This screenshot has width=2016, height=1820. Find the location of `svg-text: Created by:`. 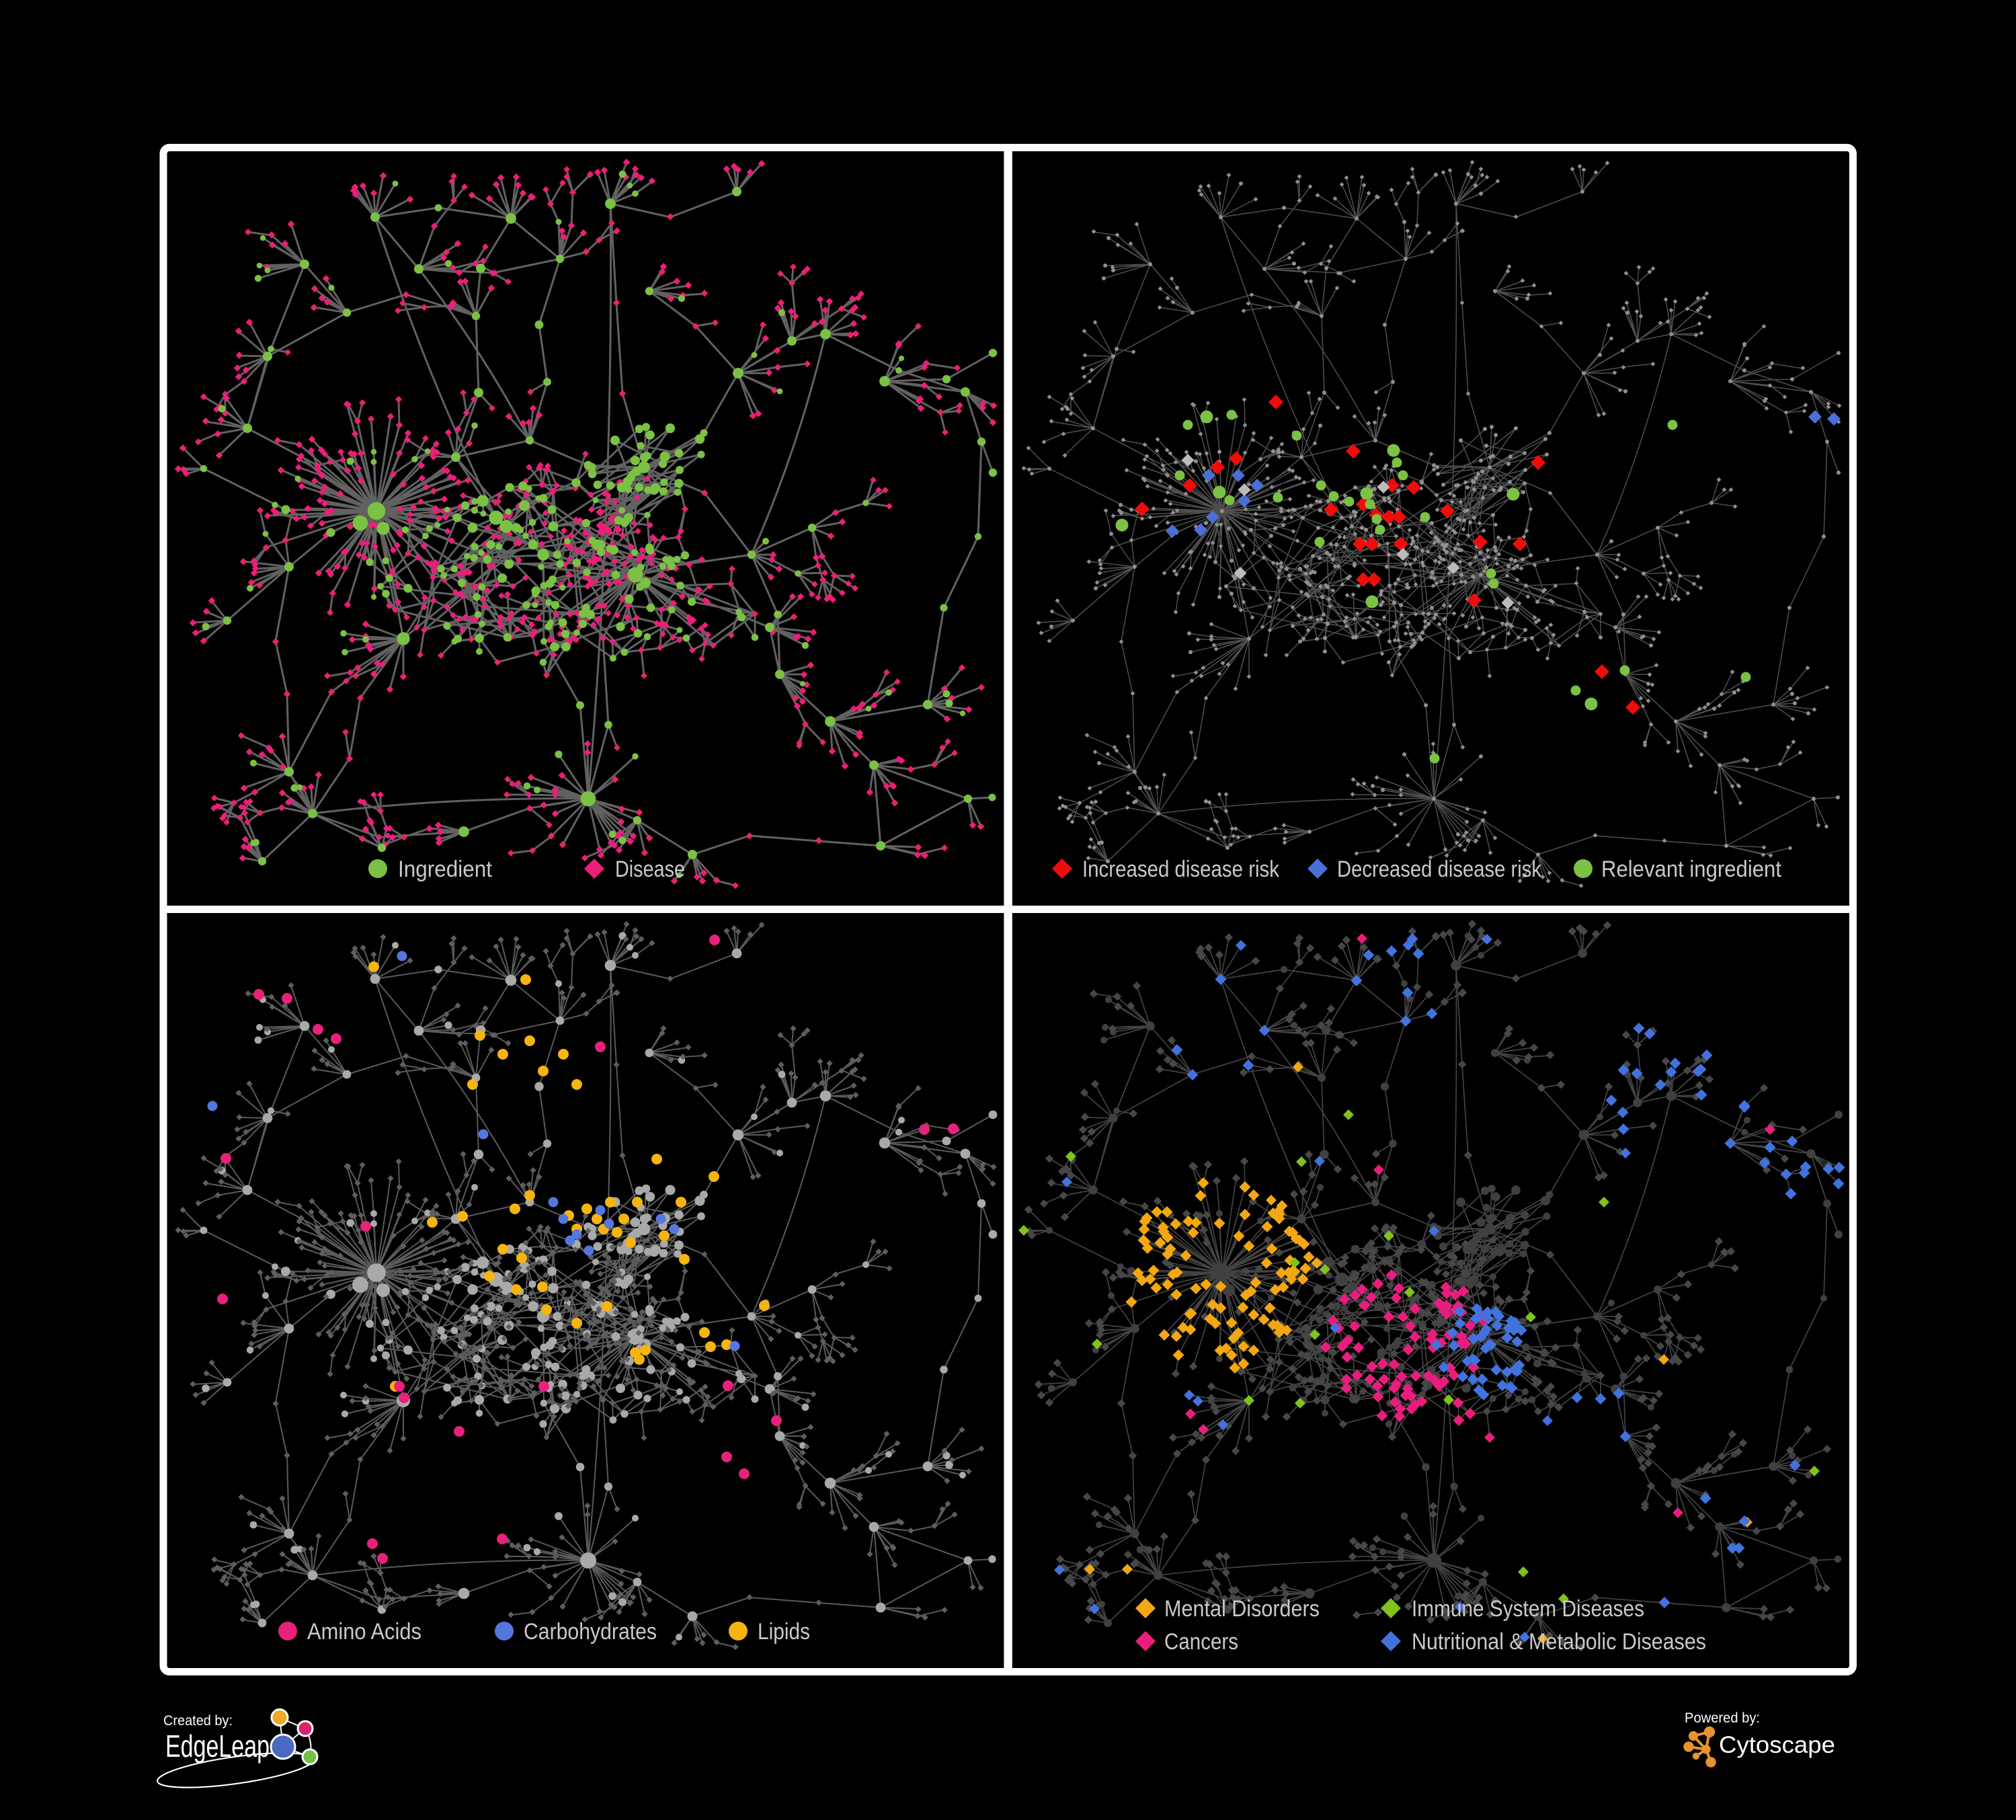

svg-text: Created by: is located at coordinates (198, 1721).